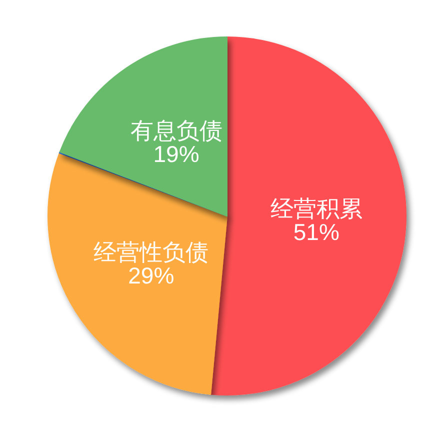 The height and width of the screenshot is (436, 446). What do you see at coordinates (316, 208) in the screenshot?
I see `slice-label: 经营积累` at bounding box center [316, 208].